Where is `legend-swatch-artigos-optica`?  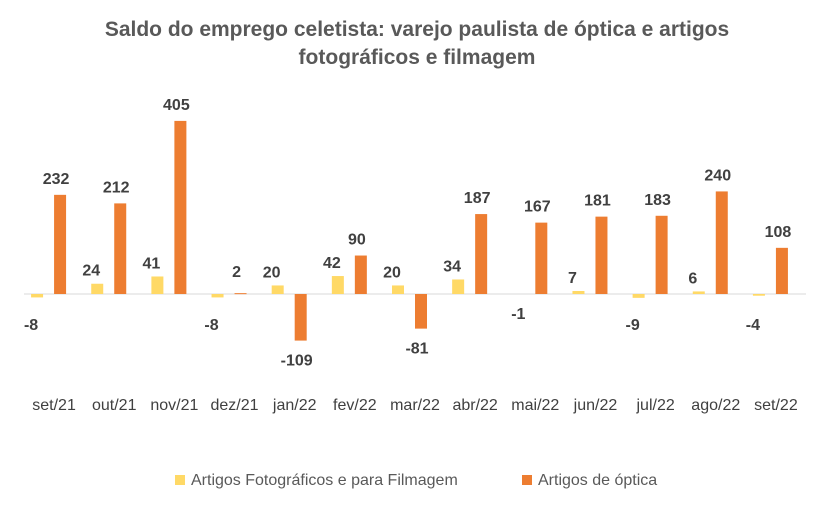 legend-swatch-artigos-optica is located at coordinates (527, 480).